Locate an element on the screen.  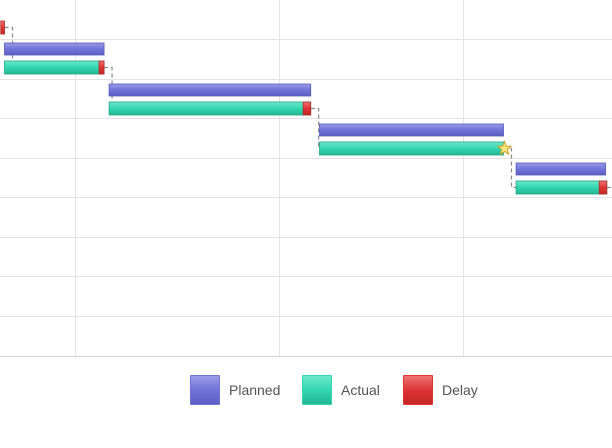
legend-item-planned: Planned is located at coordinates (235, 390).